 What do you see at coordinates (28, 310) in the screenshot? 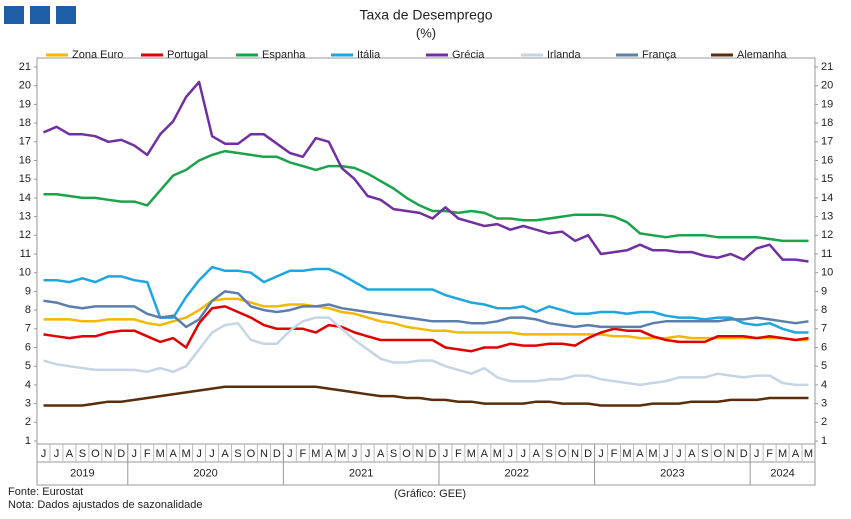
I see `y-tick-label: 8` at bounding box center [28, 310].